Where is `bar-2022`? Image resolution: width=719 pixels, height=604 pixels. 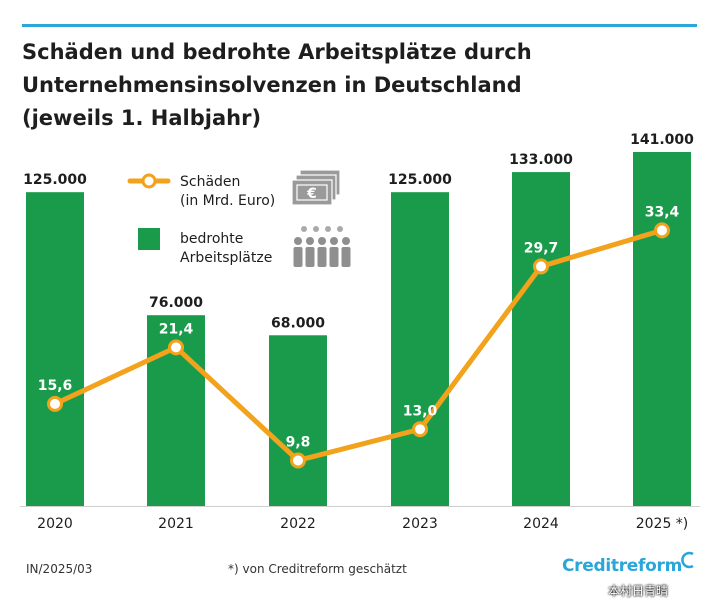
bar-2022 is located at coordinates (298, 420).